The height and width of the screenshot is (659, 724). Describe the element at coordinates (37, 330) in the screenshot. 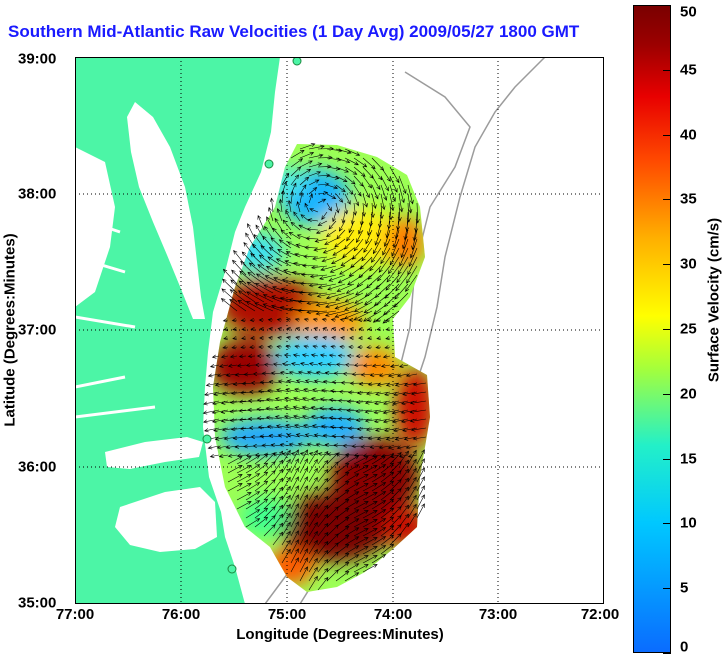

I see `y-tick-label: 37:00` at that location.